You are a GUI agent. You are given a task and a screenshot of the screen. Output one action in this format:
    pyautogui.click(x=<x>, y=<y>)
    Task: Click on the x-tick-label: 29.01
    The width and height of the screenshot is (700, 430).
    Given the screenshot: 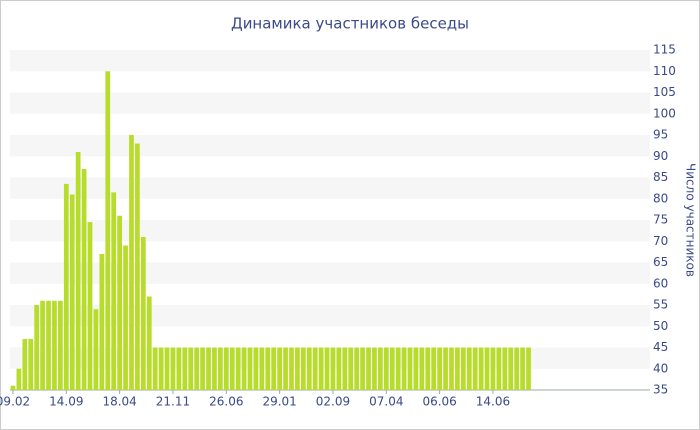 What is the action you would take?
    pyautogui.click(x=279, y=402)
    